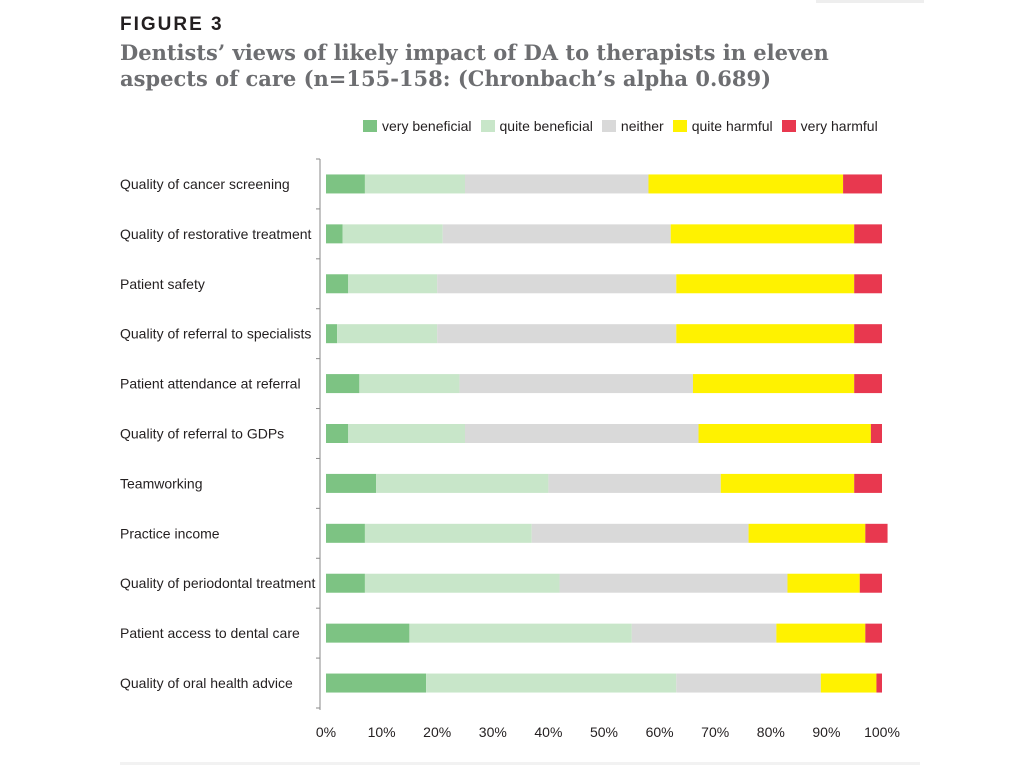 Image resolution: width=1024 pixels, height=768 pixels. Describe the element at coordinates (217, 583) in the screenshot. I see `category-label: Quality of periodontal treatment` at that location.